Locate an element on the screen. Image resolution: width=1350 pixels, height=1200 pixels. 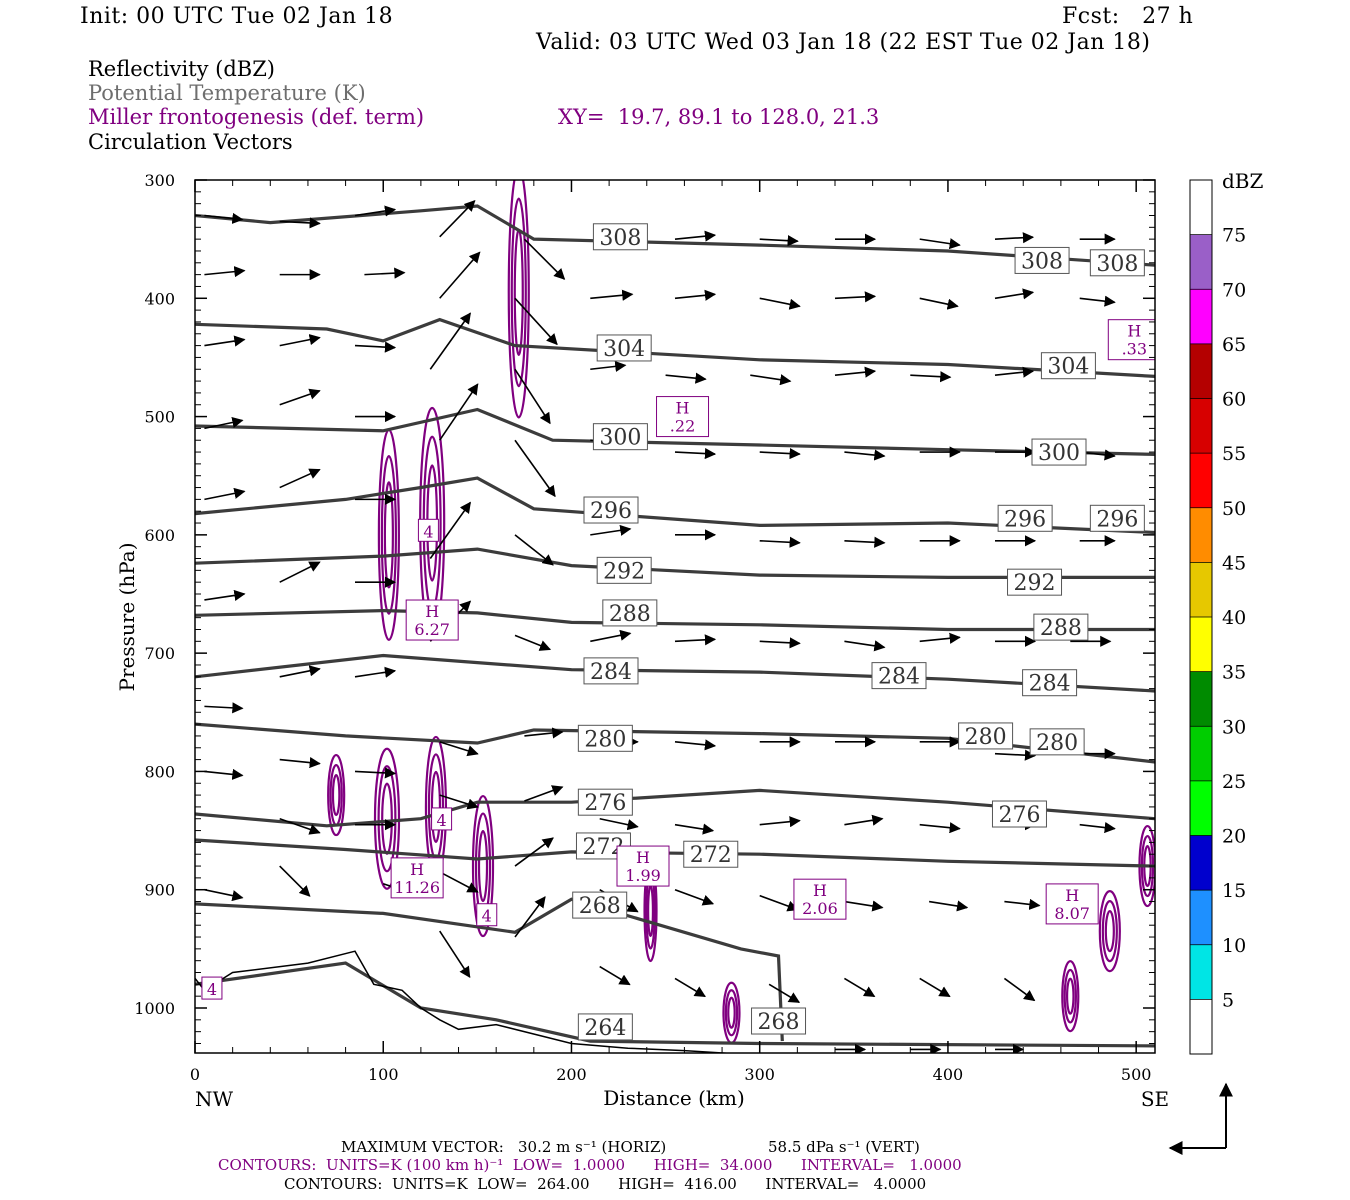
y-tick-label: 500 is located at coordinates (159, 417).